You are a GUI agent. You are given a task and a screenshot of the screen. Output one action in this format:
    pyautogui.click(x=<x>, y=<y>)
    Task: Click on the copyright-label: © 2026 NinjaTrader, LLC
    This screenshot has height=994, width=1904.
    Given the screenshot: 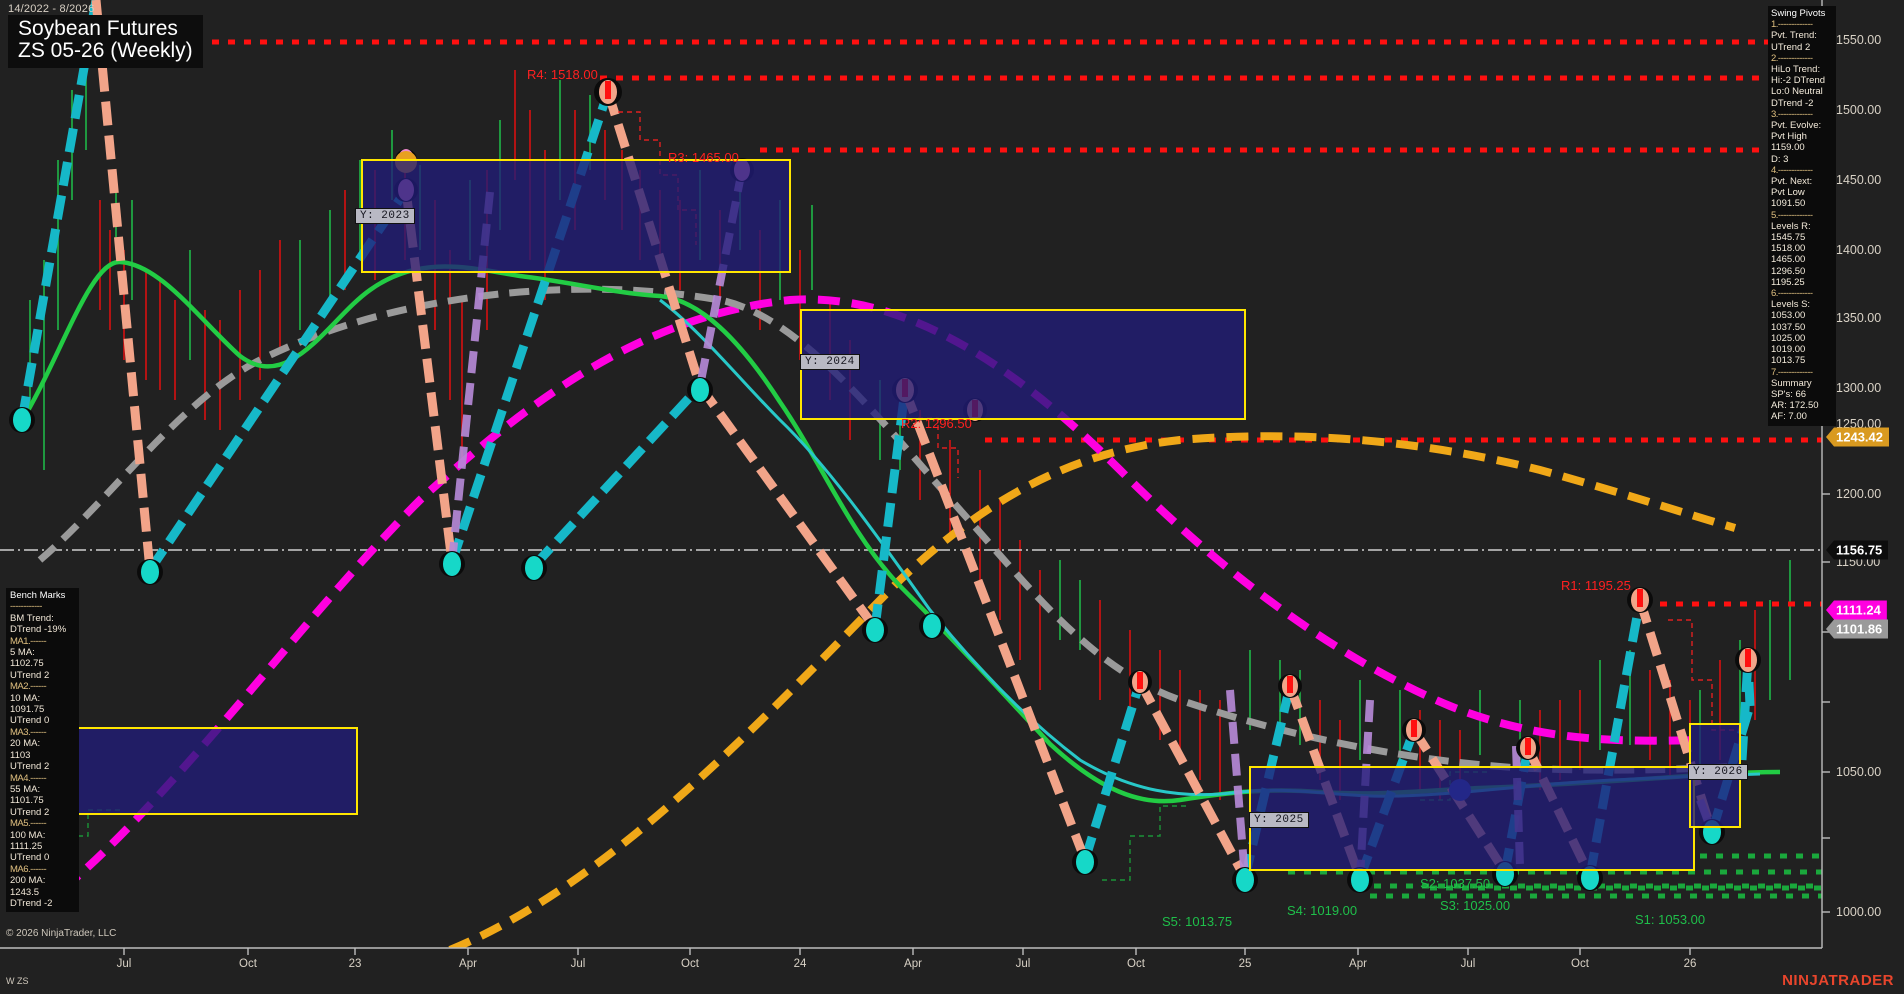 What is the action you would take?
    pyautogui.click(x=61, y=933)
    